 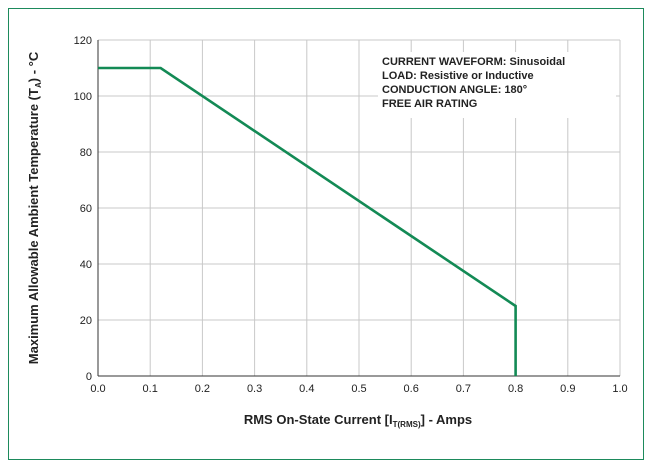 What do you see at coordinates (567, 389) in the screenshot?
I see `x-tick-label: 0.9` at bounding box center [567, 389].